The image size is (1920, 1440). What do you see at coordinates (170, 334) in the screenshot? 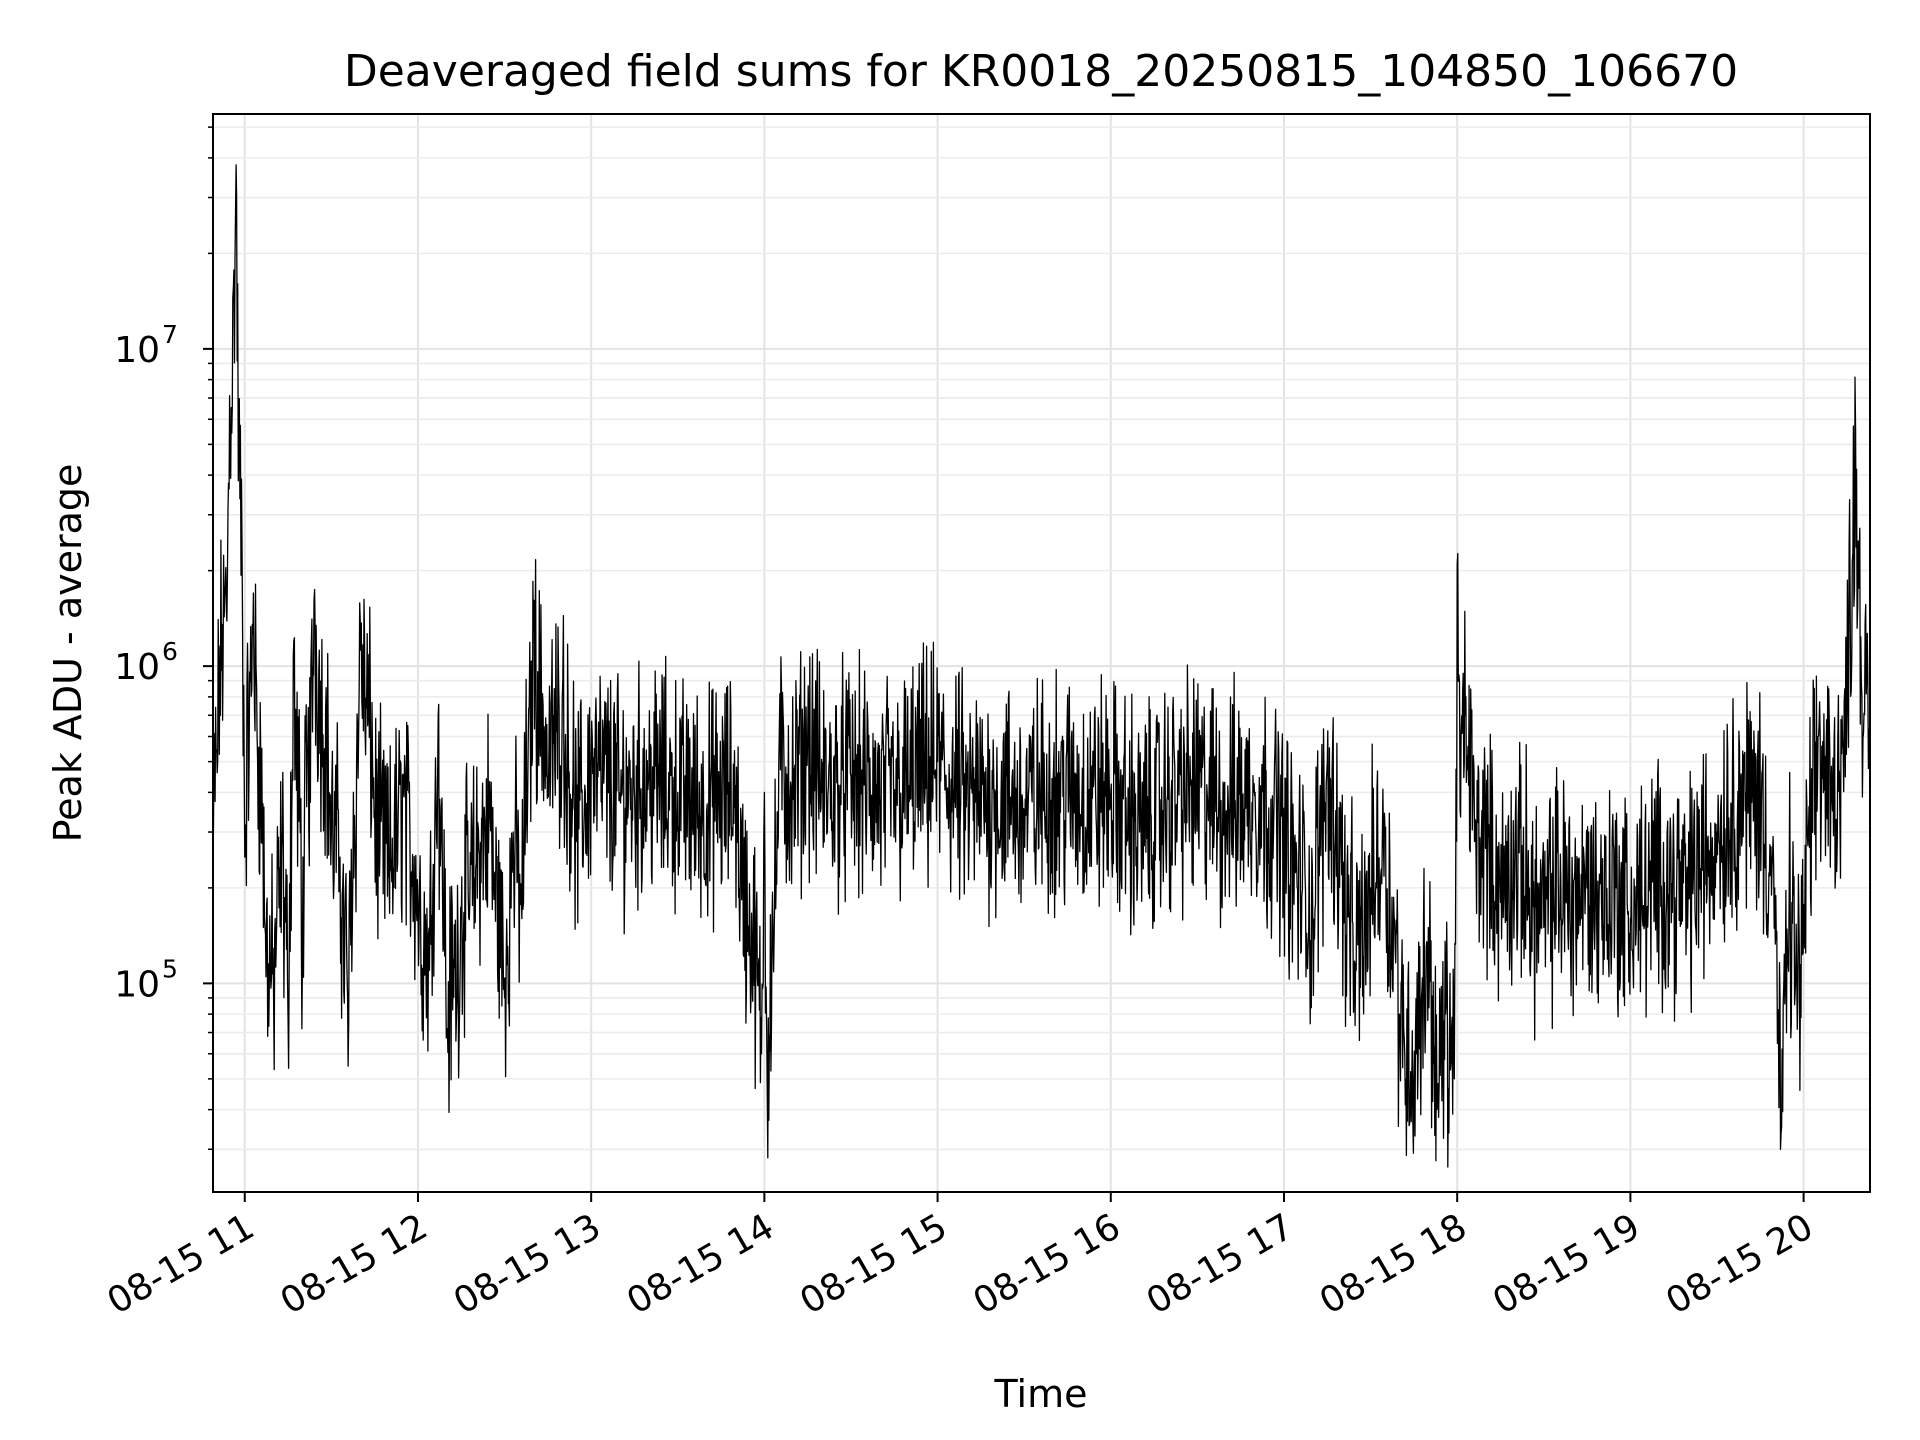
I see `y-tick-exponent: 7` at bounding box center [170, 334].